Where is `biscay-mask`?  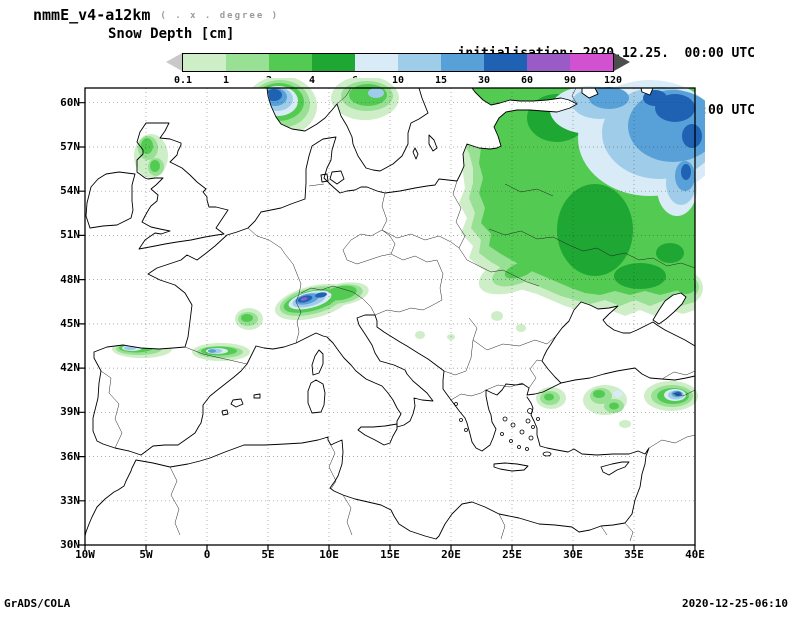 biscay-mask is located at coordinates (143, 313).